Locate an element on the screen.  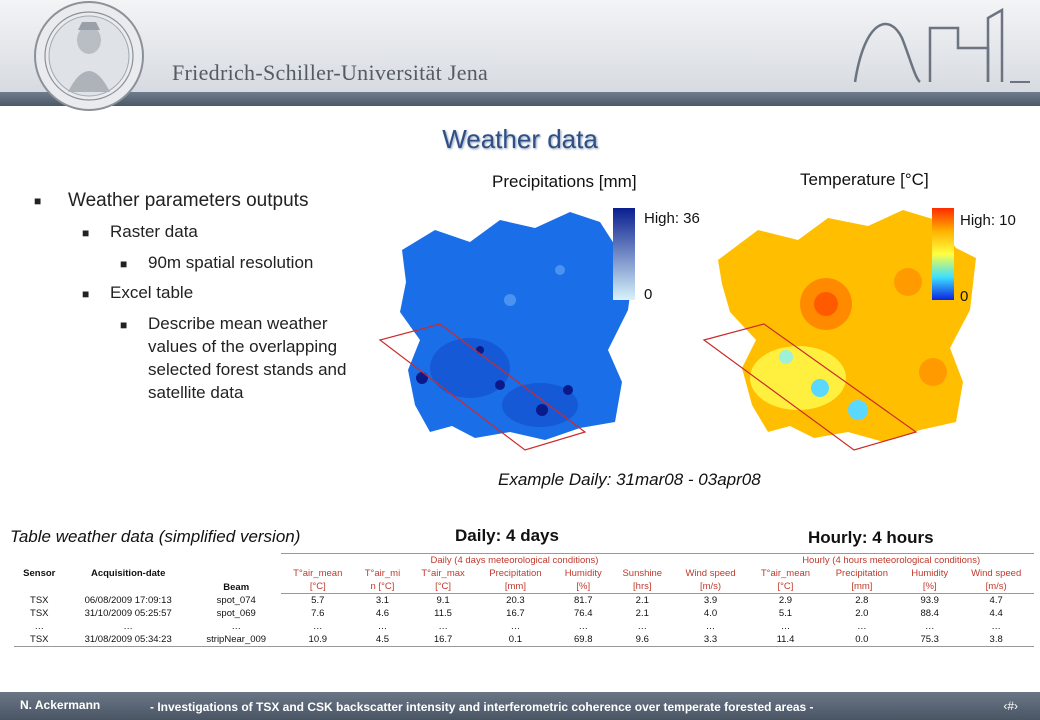
table-cell: 7.6 is located at coordinates (318, 613).